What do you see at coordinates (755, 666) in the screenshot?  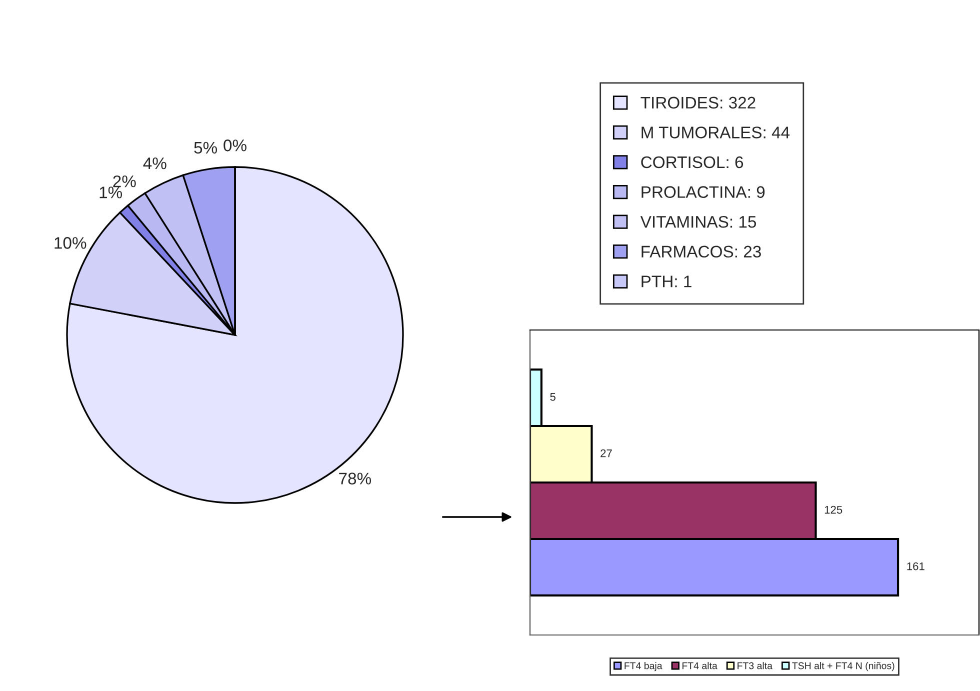 I see `legend-label: FT3 alta` at bounding box center [755, 666].